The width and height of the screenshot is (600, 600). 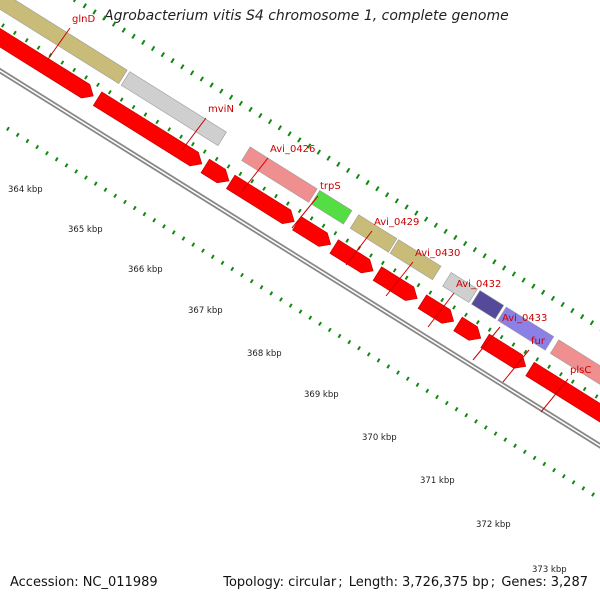 I want to click on gene-label-avi-0430: Avi_0430, so click(x=437, y=253).